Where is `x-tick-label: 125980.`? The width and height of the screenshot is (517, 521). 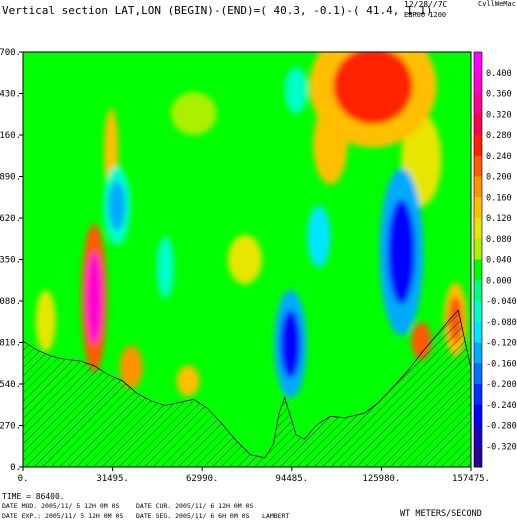 x-tick-label: 125980. is located at coordinates (381, 479).